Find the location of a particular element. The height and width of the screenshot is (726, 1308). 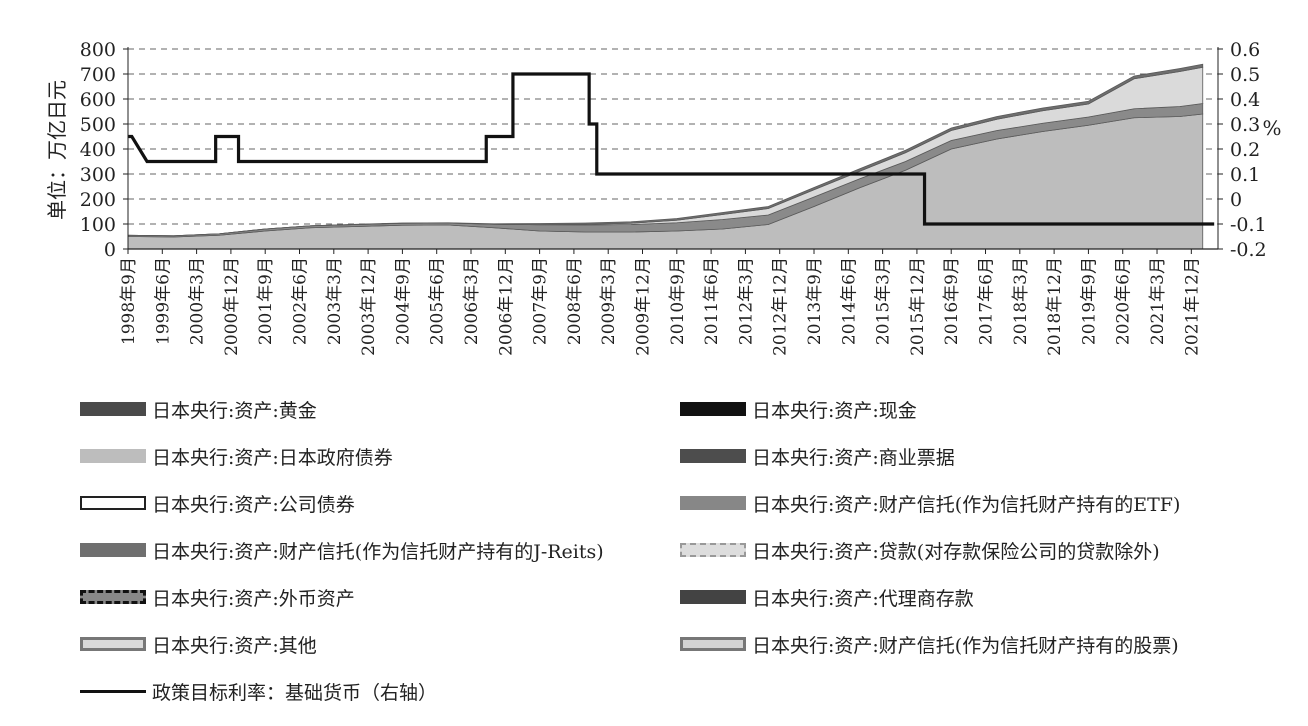

legend-label: 日本央行:资产:现金 is located at coordinates (834, 410).